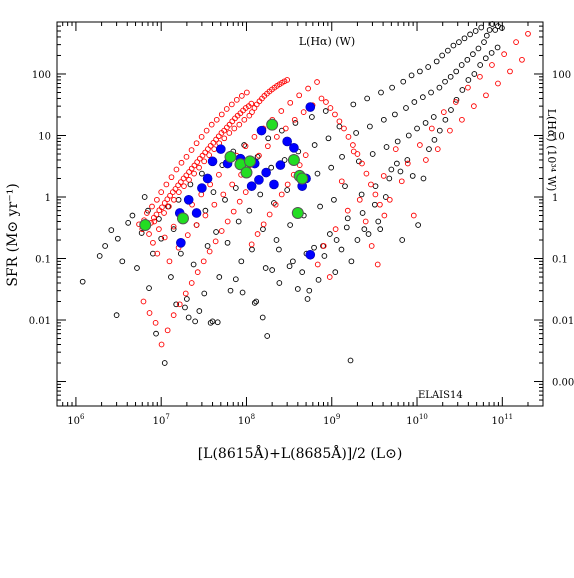 This screenshot has width=574, height=578. Describe the element at coordinates (40, 321) in the screenshot. I see `y-tick-label: 0.01` at that location.